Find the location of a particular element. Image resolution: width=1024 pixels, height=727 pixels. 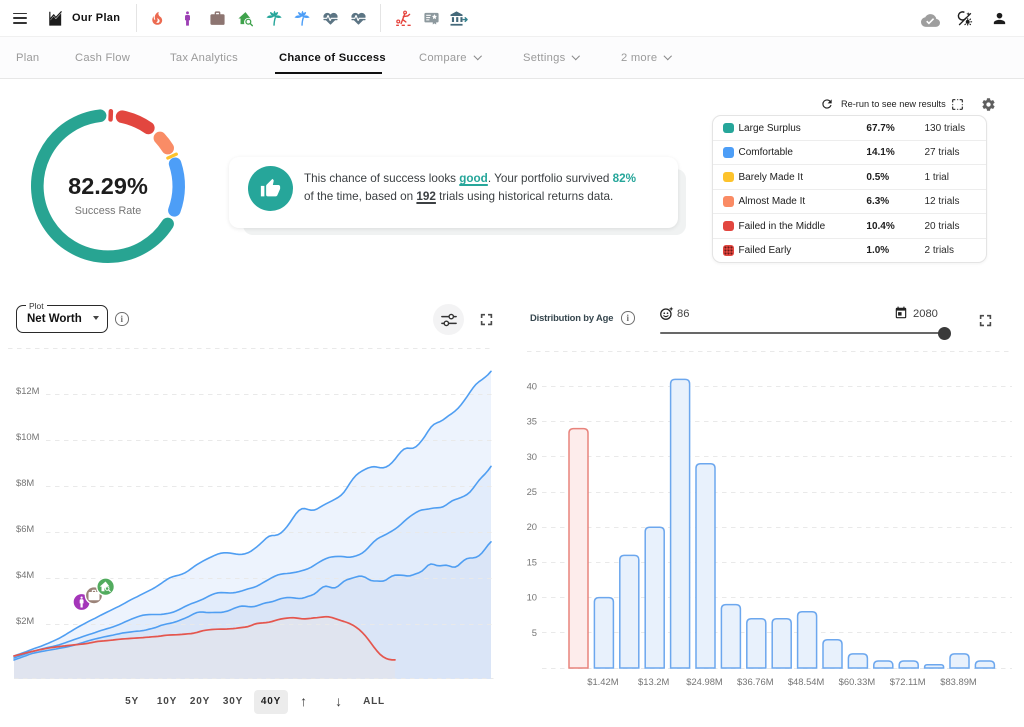

svg-text: 35 is located at coordinates (532, 421).